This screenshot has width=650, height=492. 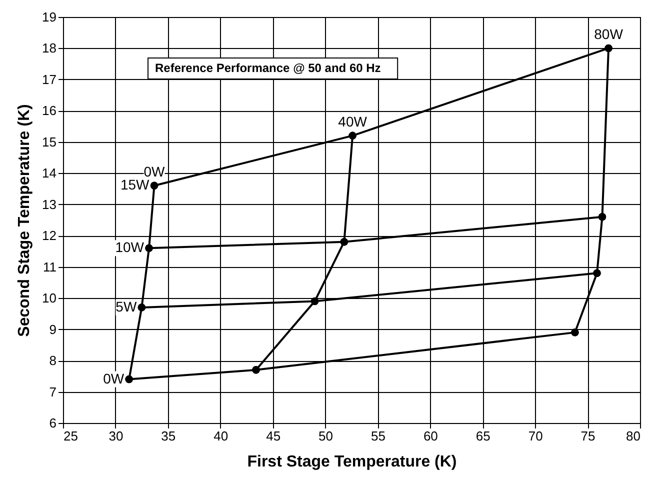 What do you see at coordinates (353, 122) in the screenshot?
I see `annotation: 40W` at bounding box center [353, 122].